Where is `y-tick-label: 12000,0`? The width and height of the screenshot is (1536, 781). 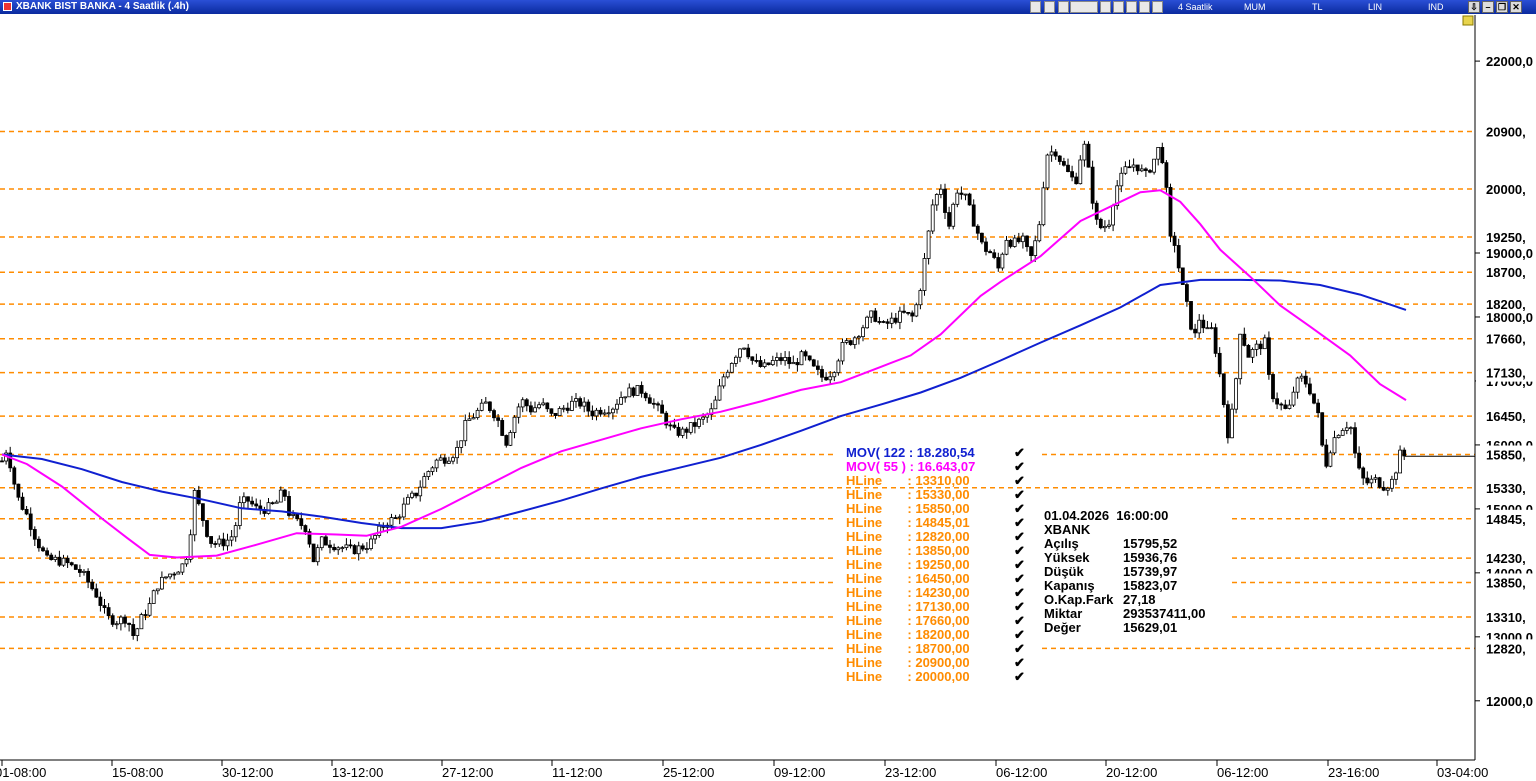 y-tick-label: 12000,0 is located at coordinates (1509, 701).